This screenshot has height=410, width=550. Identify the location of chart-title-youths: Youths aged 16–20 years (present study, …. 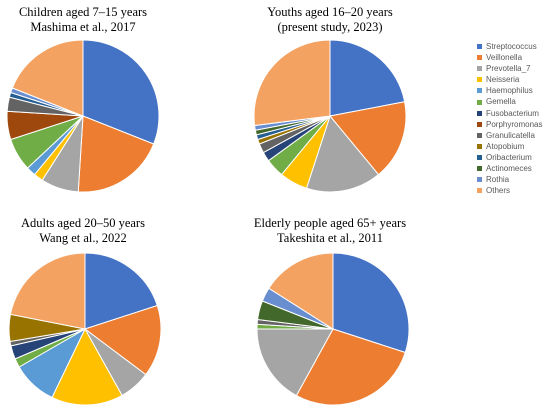
(330, 20).